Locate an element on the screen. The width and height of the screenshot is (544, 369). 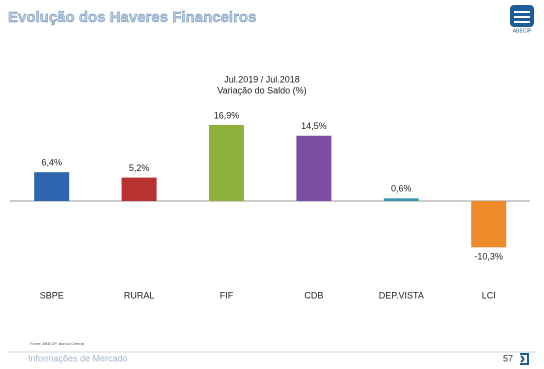
footer-label: Informações de Mercado is located at coordinates (78, 358).